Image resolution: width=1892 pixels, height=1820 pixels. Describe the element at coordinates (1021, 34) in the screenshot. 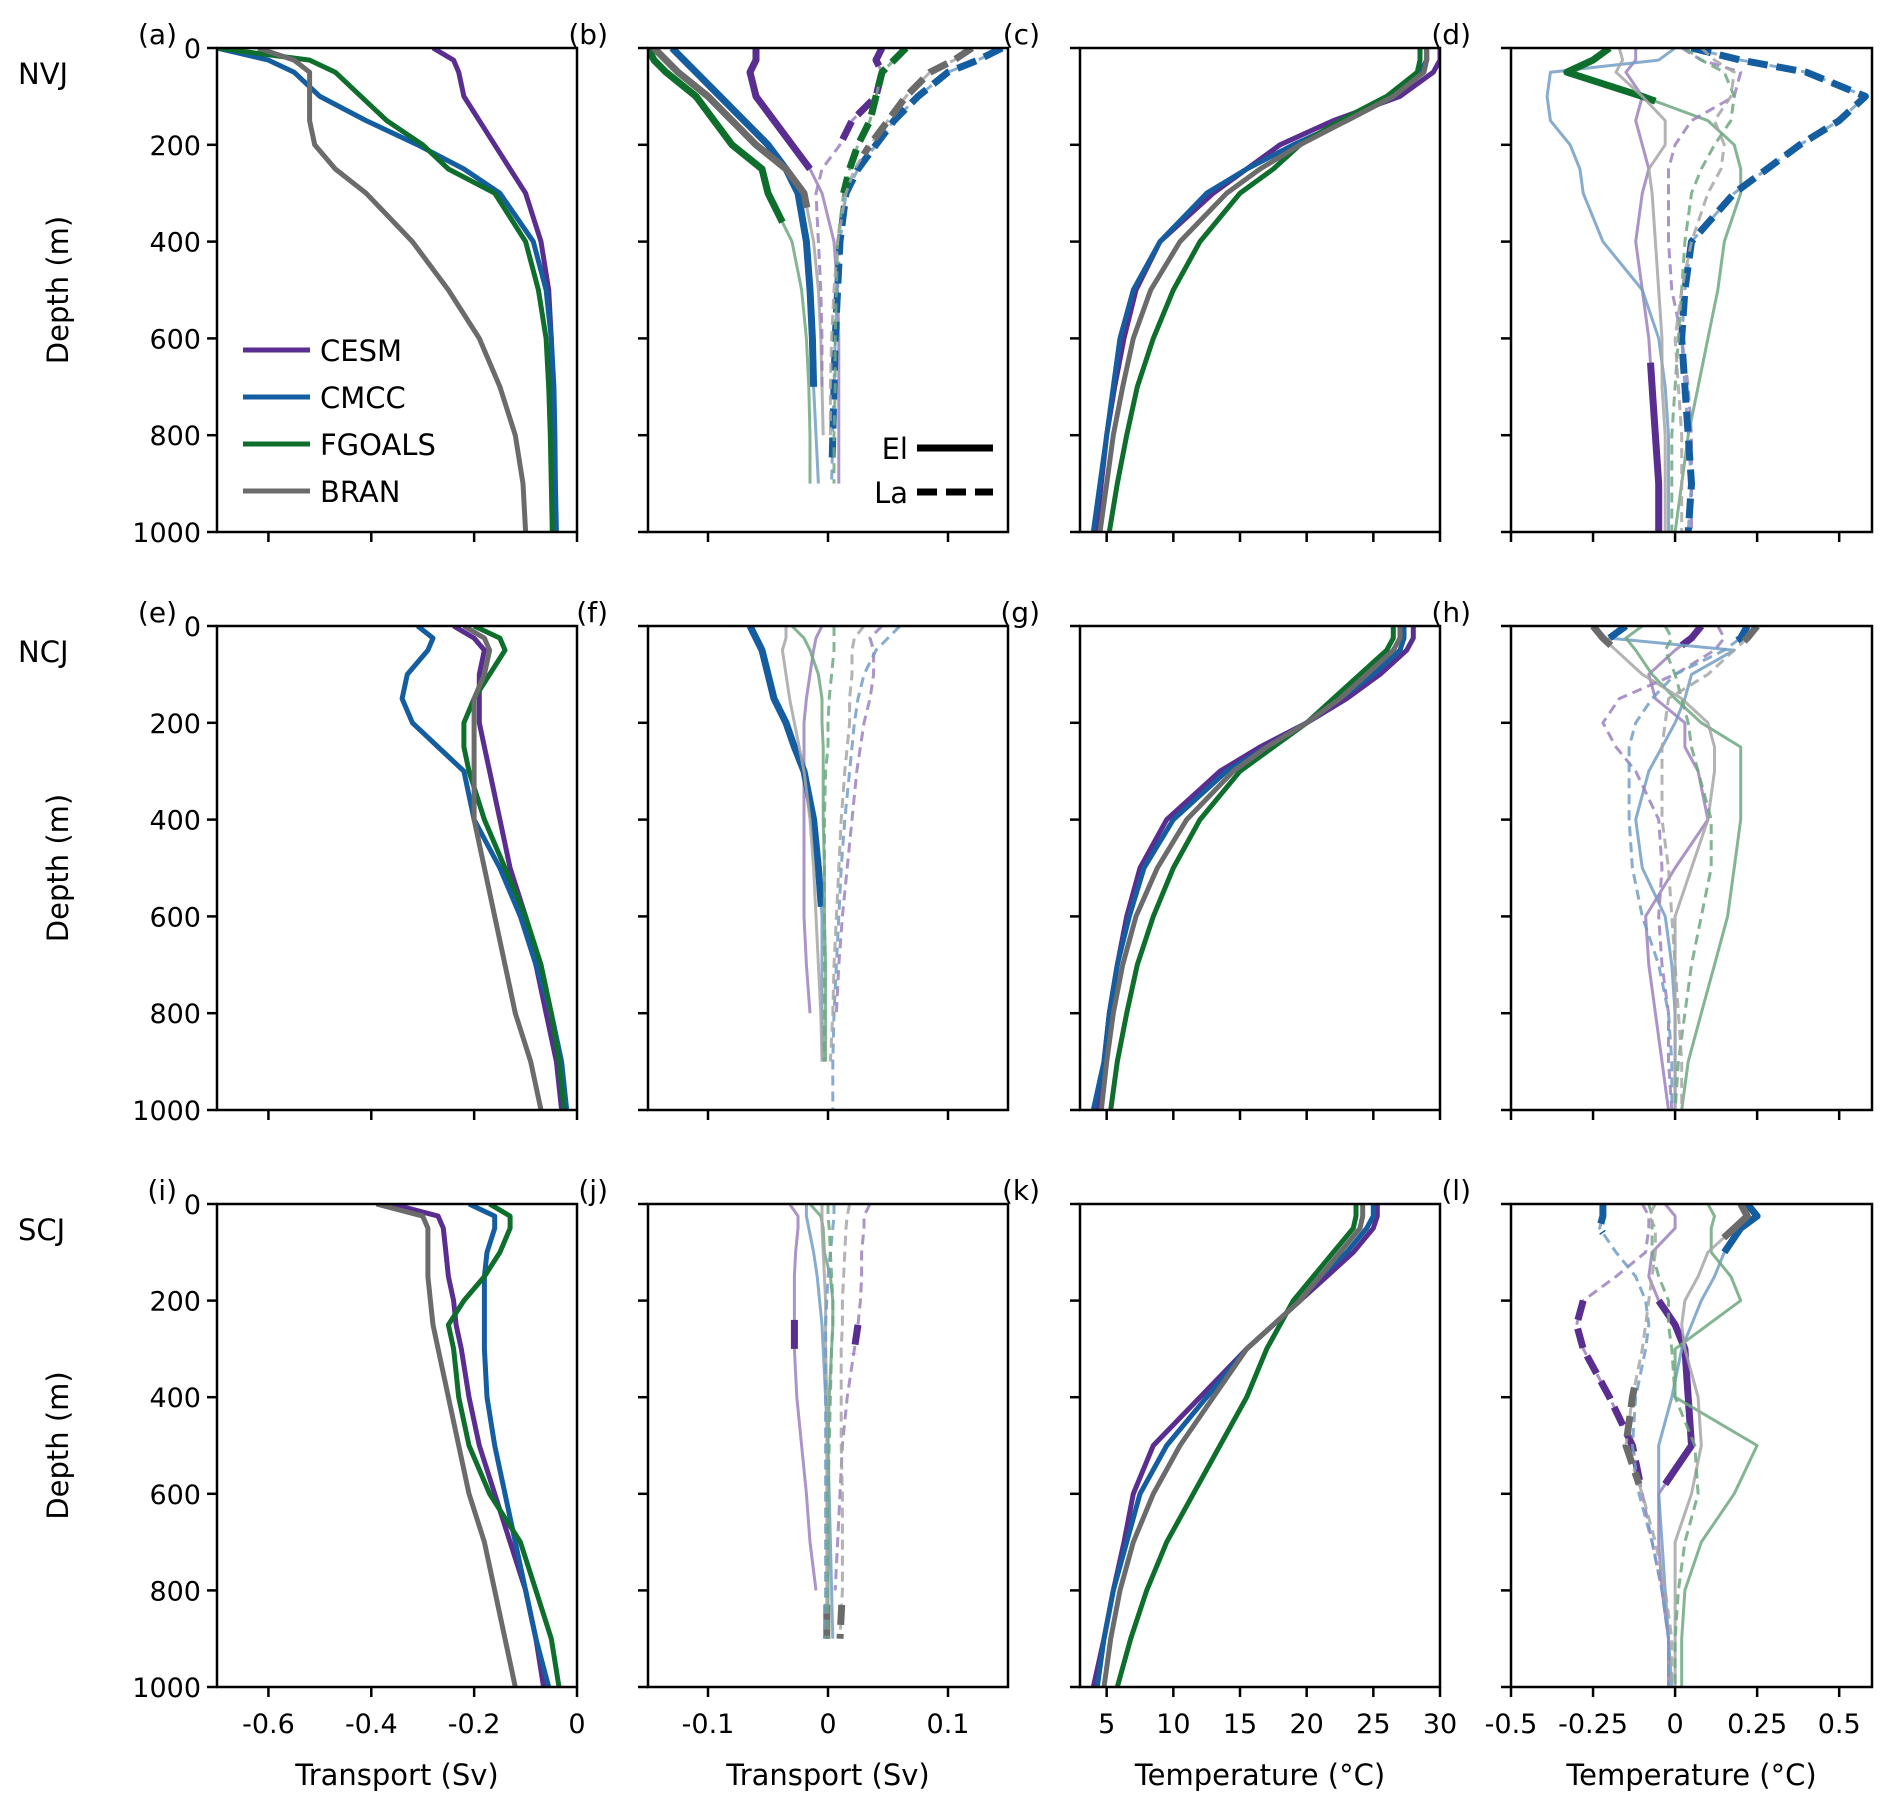

I see `panel-label: (c)` at that location.